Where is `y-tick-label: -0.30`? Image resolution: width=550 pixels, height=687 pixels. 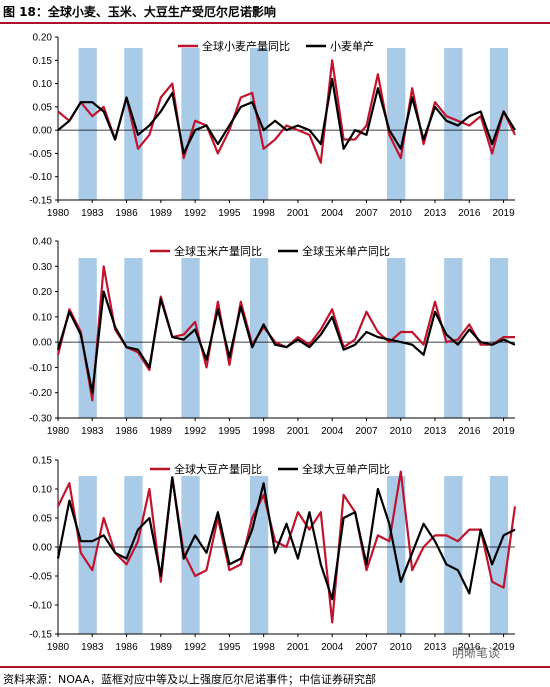
y-tick-label: -0.30 is located at coordinates (40, 419).